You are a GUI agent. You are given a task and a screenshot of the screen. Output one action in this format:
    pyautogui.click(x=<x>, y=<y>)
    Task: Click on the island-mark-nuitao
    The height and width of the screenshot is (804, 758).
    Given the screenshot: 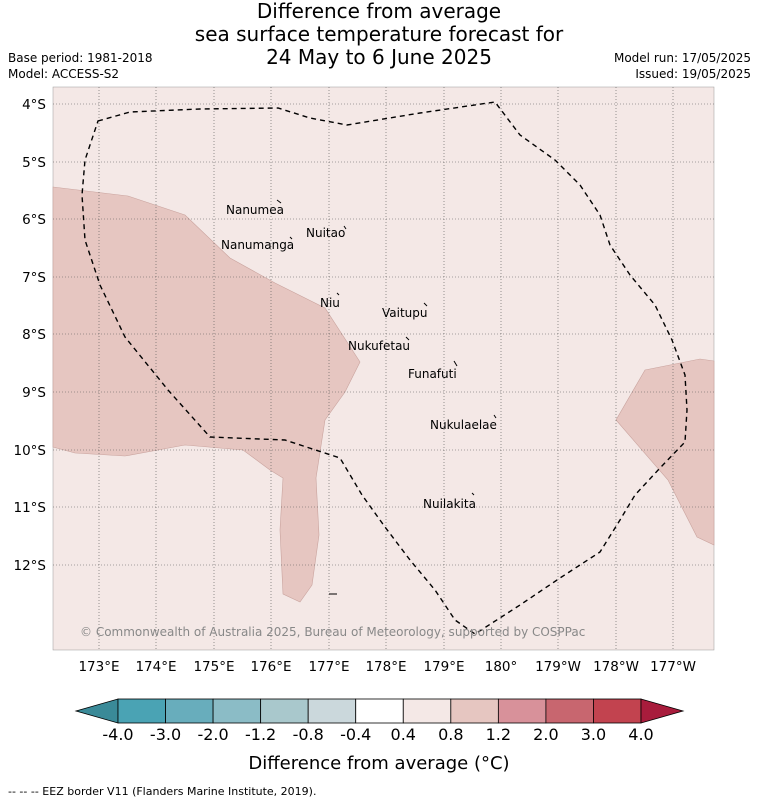 What is the action you would take?
    pyautogui.click(x=345, y=227)
    